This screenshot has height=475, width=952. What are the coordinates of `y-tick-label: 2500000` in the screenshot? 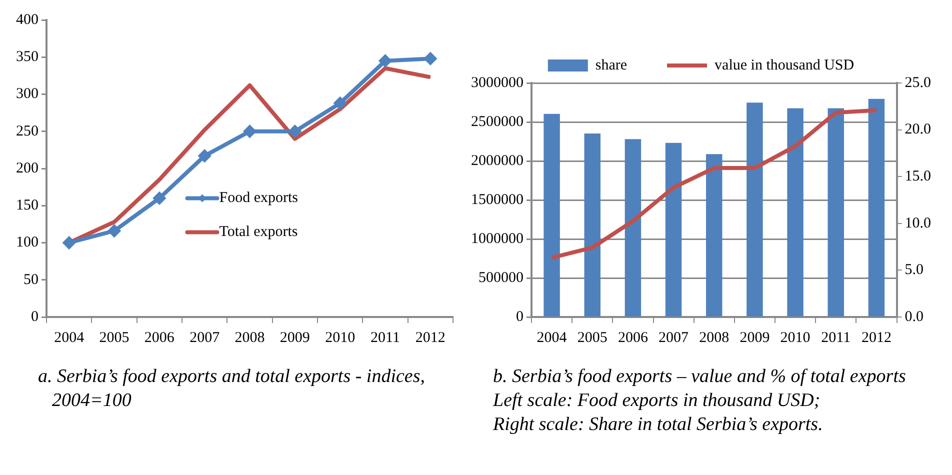 It's located at (497, 122).